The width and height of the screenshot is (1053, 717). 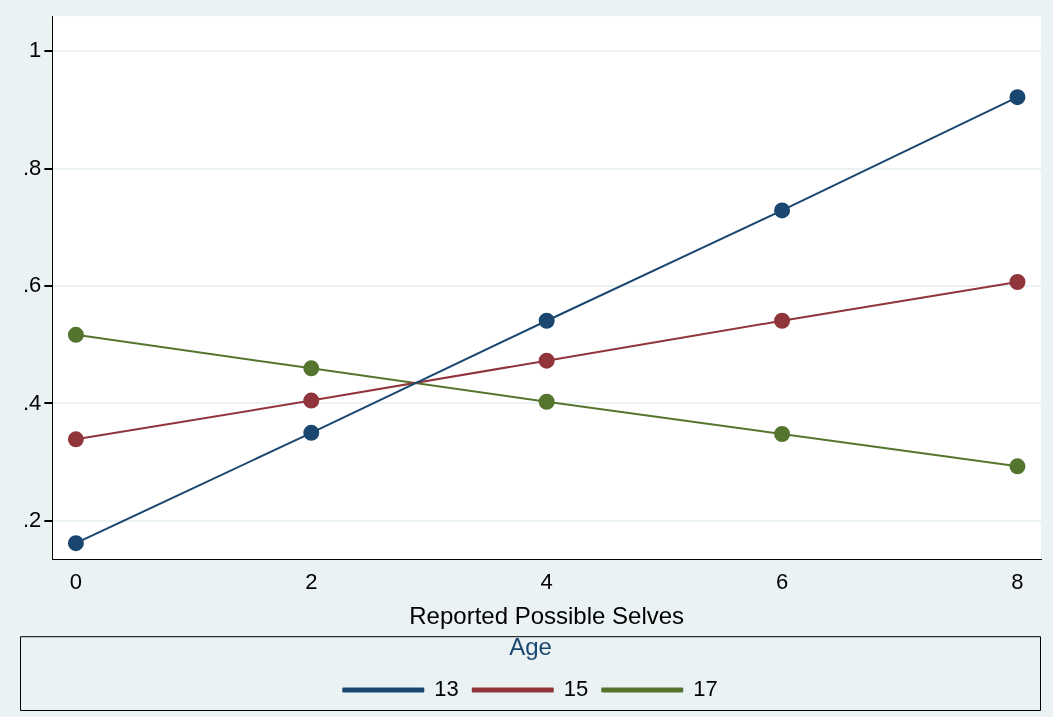 I want to click on legend-label: 17, so click(x=705, y=689).